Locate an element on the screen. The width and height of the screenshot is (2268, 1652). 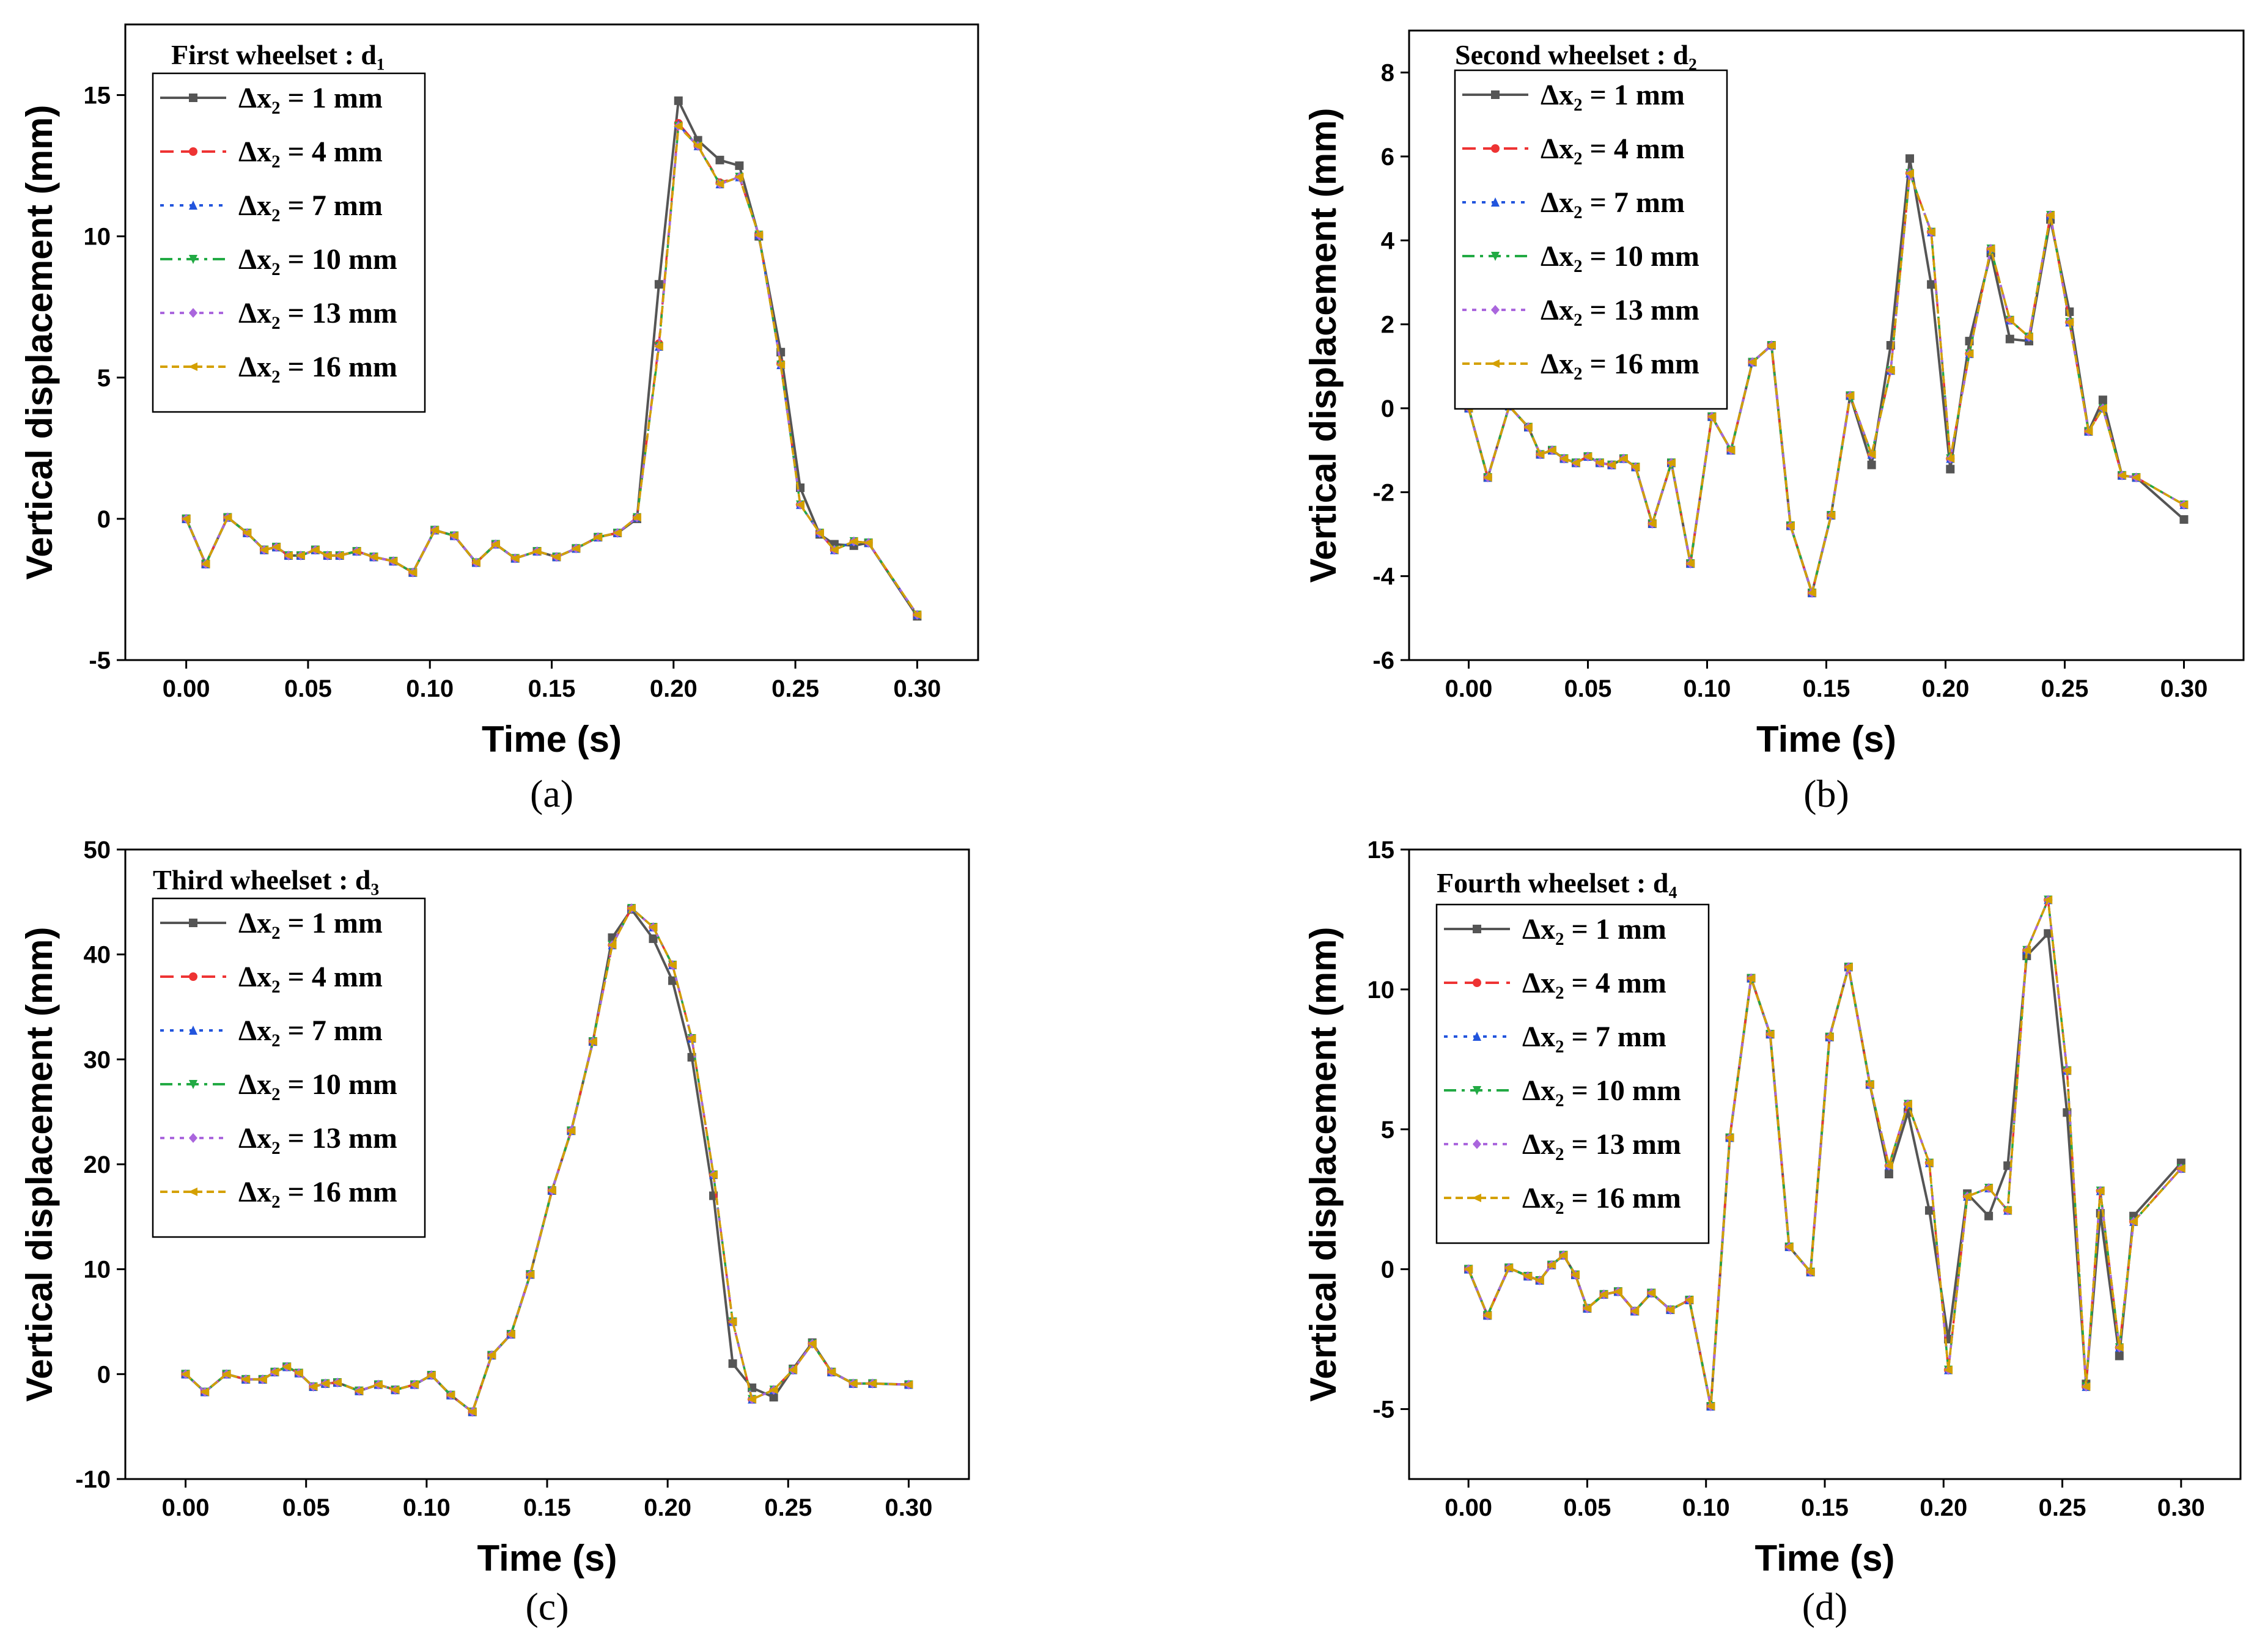
panel-label: (a) is located at coordinates (551, 793).